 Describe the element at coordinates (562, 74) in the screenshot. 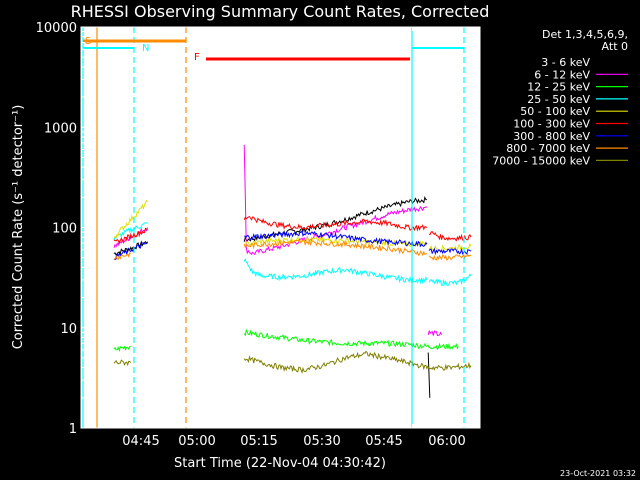

I see `legend-entry-label-1: 6 - 12 keV` at that location.